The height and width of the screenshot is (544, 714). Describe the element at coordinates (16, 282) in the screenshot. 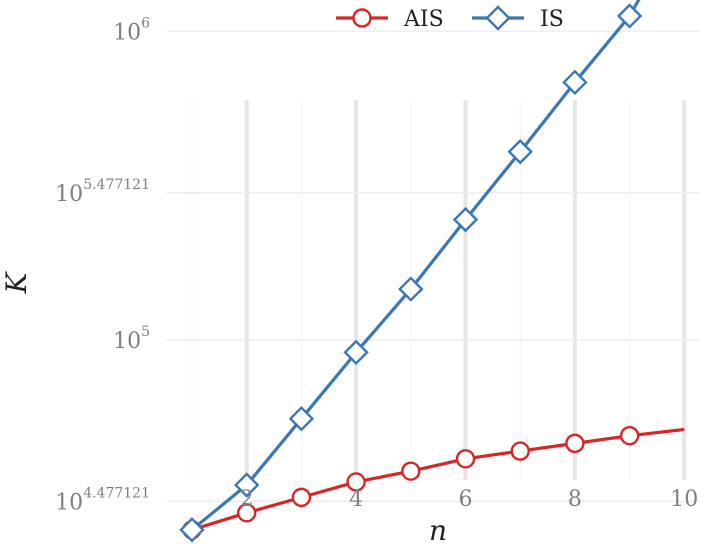

I see `y-axis-title: K` at that location.